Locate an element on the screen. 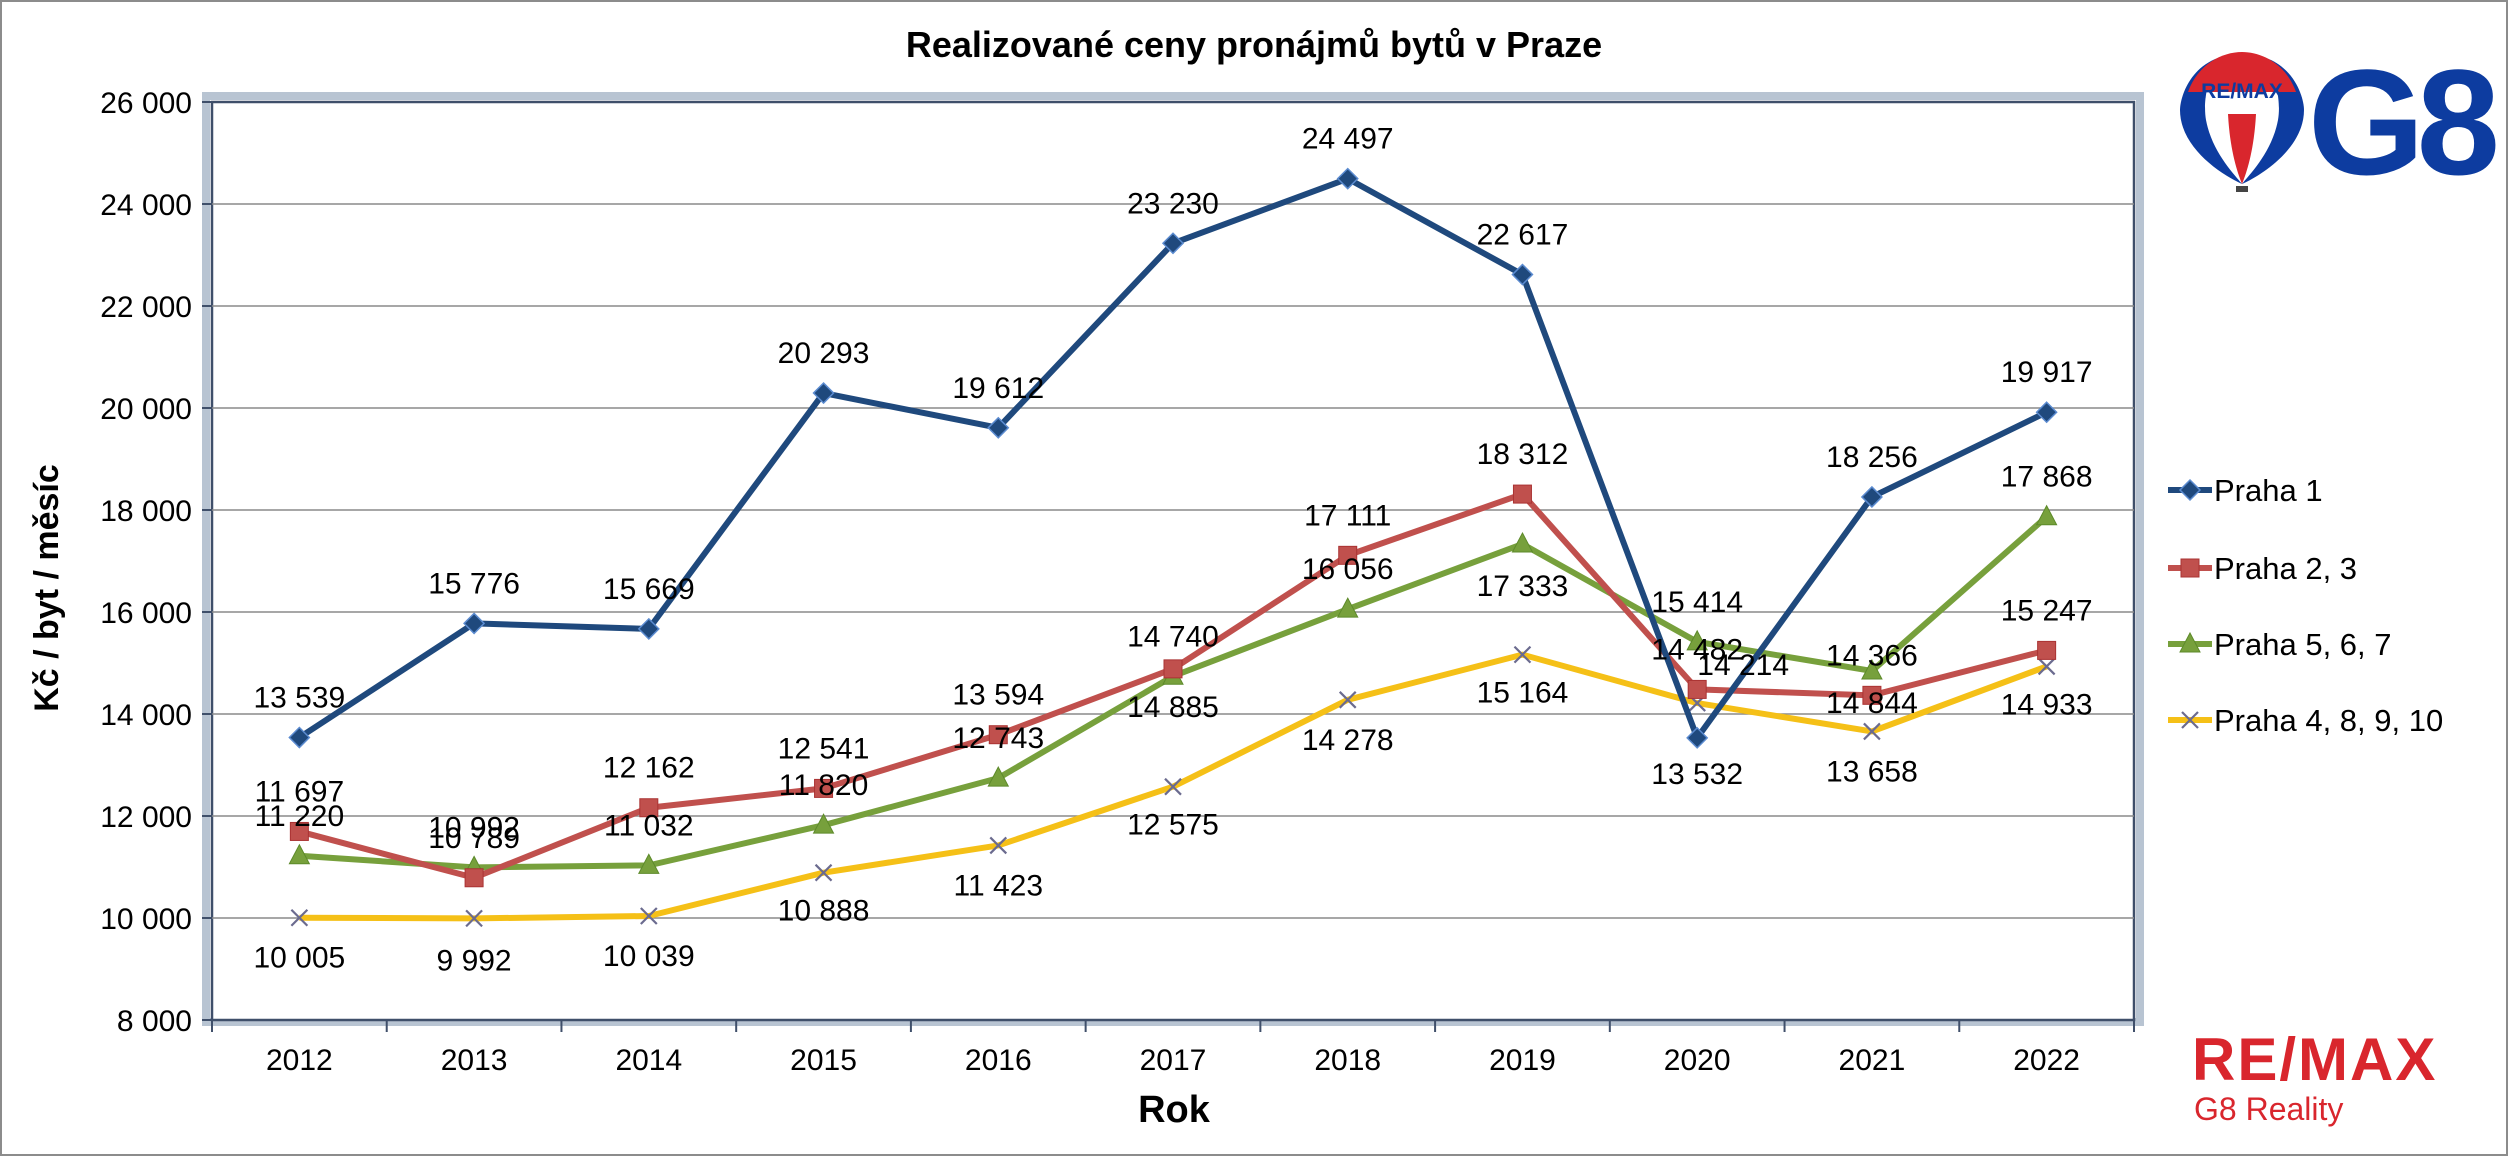 This screenshot has width=2508, height=1158. legend-item: Praha 4, 8, 9, 10 is located at coordinates (2305, 720).